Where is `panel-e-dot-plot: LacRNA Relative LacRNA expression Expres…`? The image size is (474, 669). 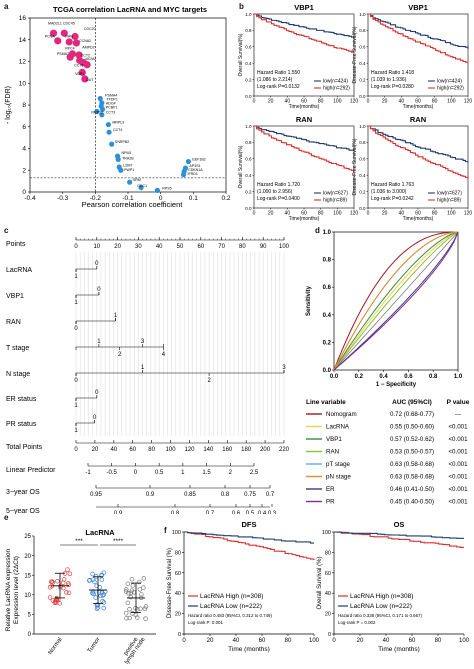
panel-e-dot-plot: LacRNA Relative LacRNA expression Expres… is located at coordinates (80, 597).